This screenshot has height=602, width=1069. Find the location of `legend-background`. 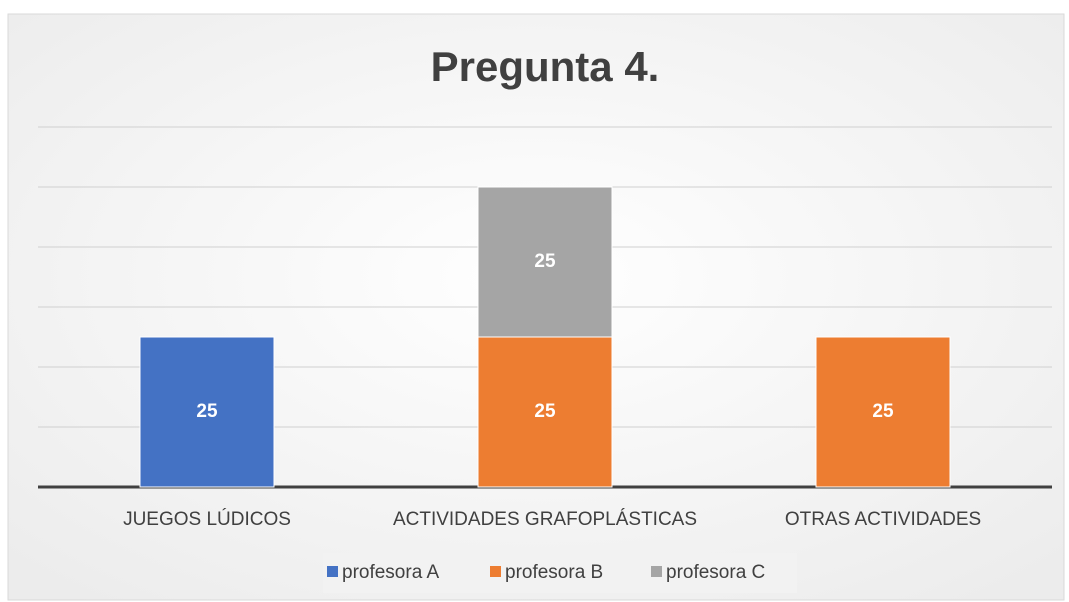

legend-background is located at coordinates (560, 573).